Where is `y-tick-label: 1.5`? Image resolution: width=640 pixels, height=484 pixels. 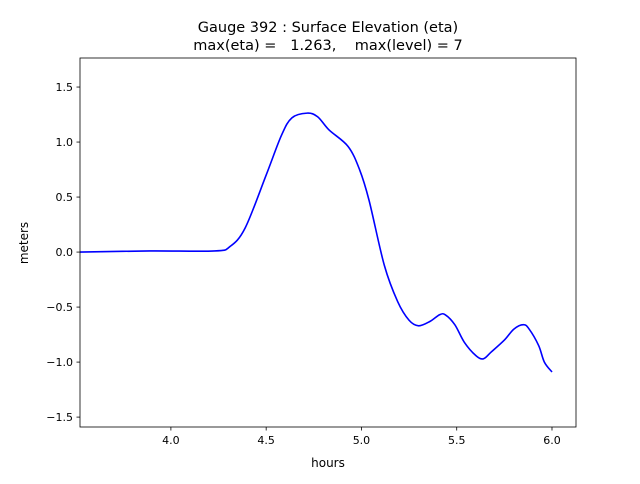
y-tick-label: 1.5 is located at coordinates (65, 87).